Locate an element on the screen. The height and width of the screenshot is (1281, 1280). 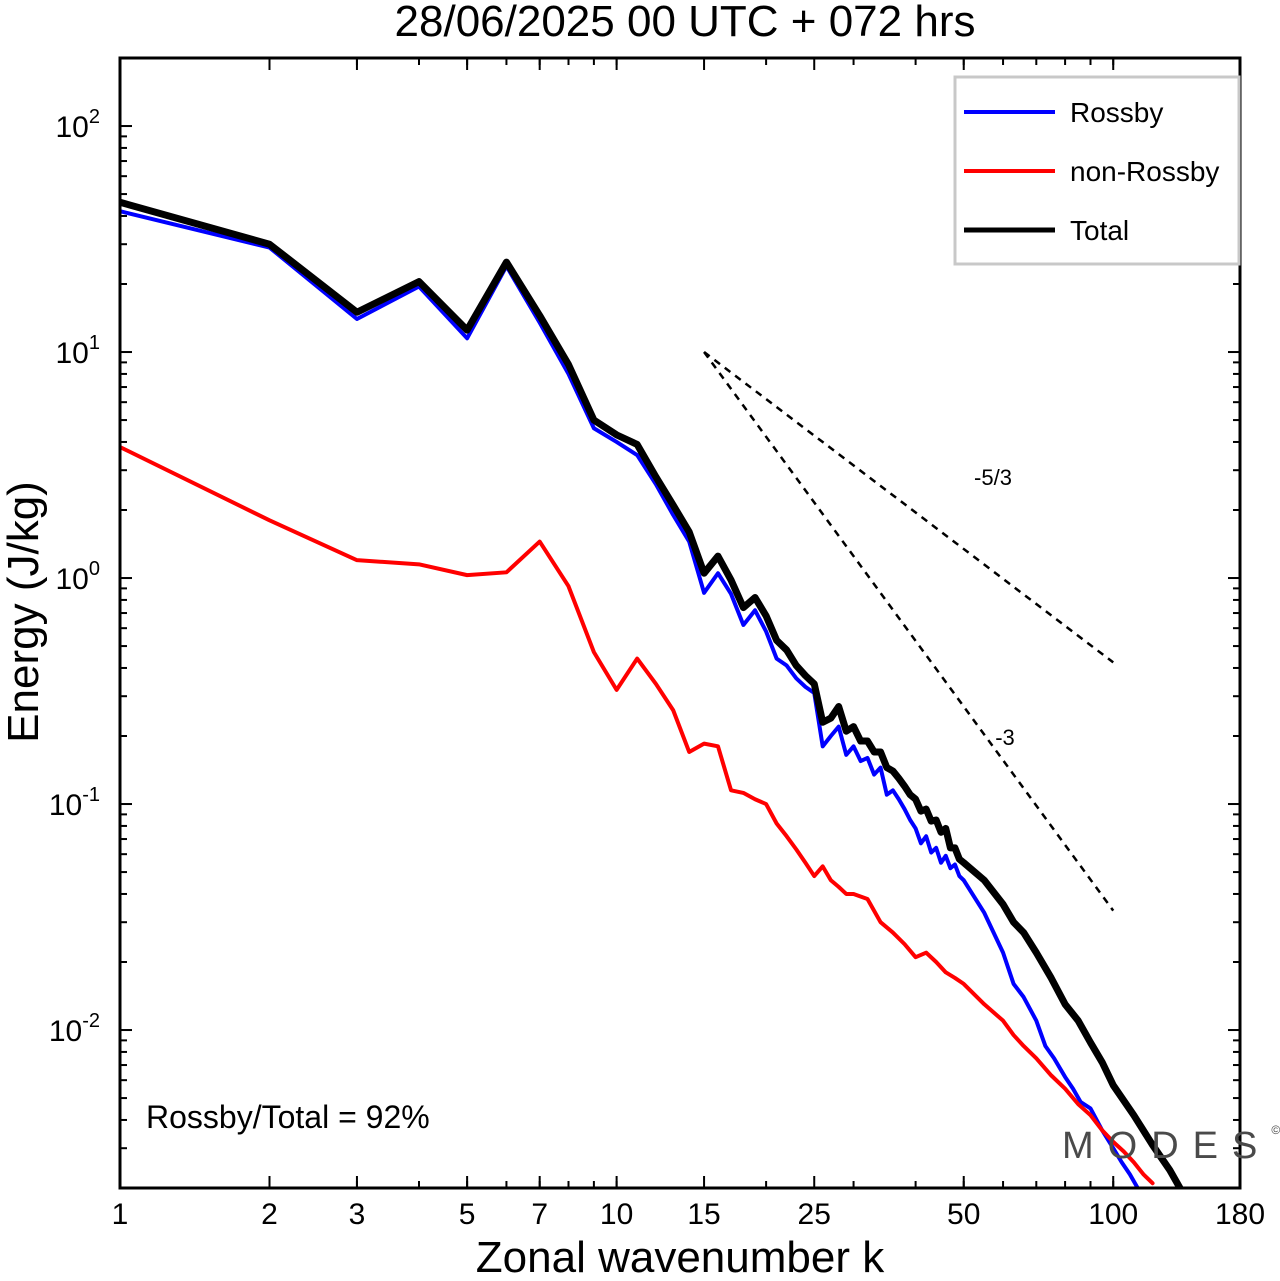
reference-slopes: -5/3 -3 is located at coordinates (909, 631).